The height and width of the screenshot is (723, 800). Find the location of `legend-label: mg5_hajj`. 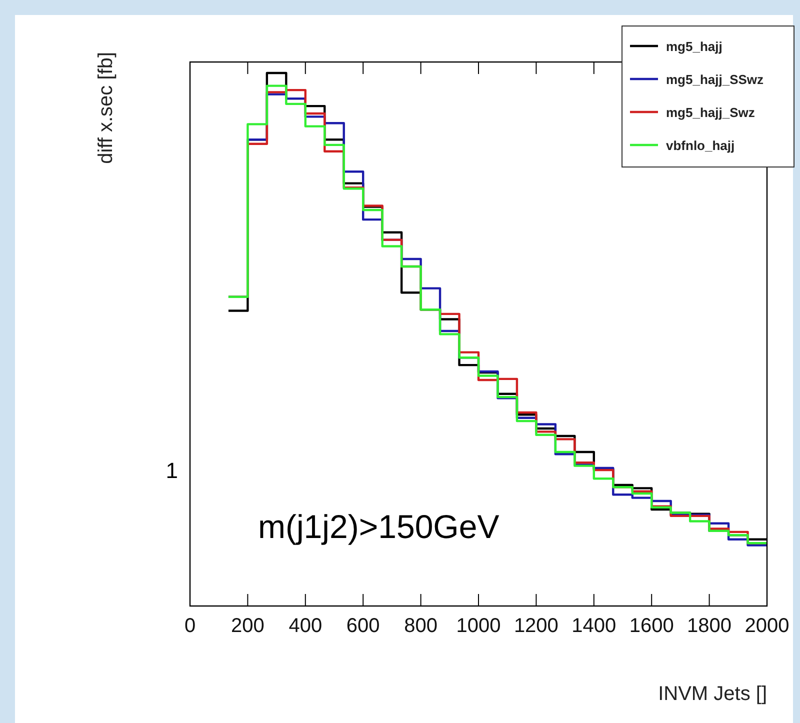

legend-label: mg5_hajj is located at coordinates (694, 46).